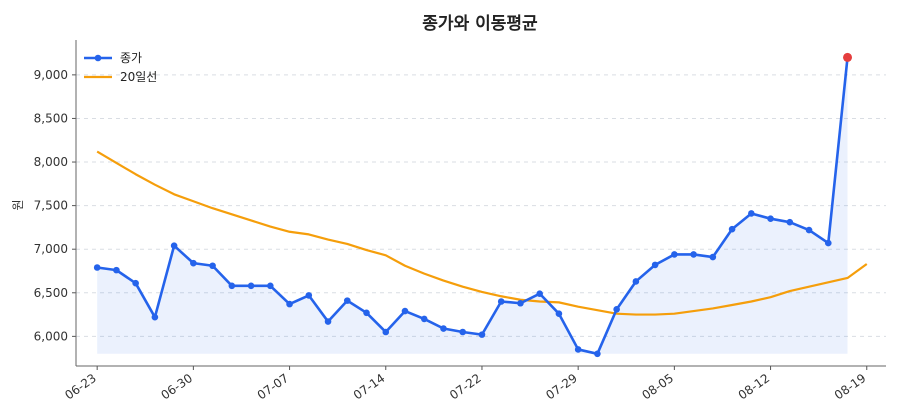 This screenshot has width=900, height=420. I want to click on close-last-point, so click(848, 57).